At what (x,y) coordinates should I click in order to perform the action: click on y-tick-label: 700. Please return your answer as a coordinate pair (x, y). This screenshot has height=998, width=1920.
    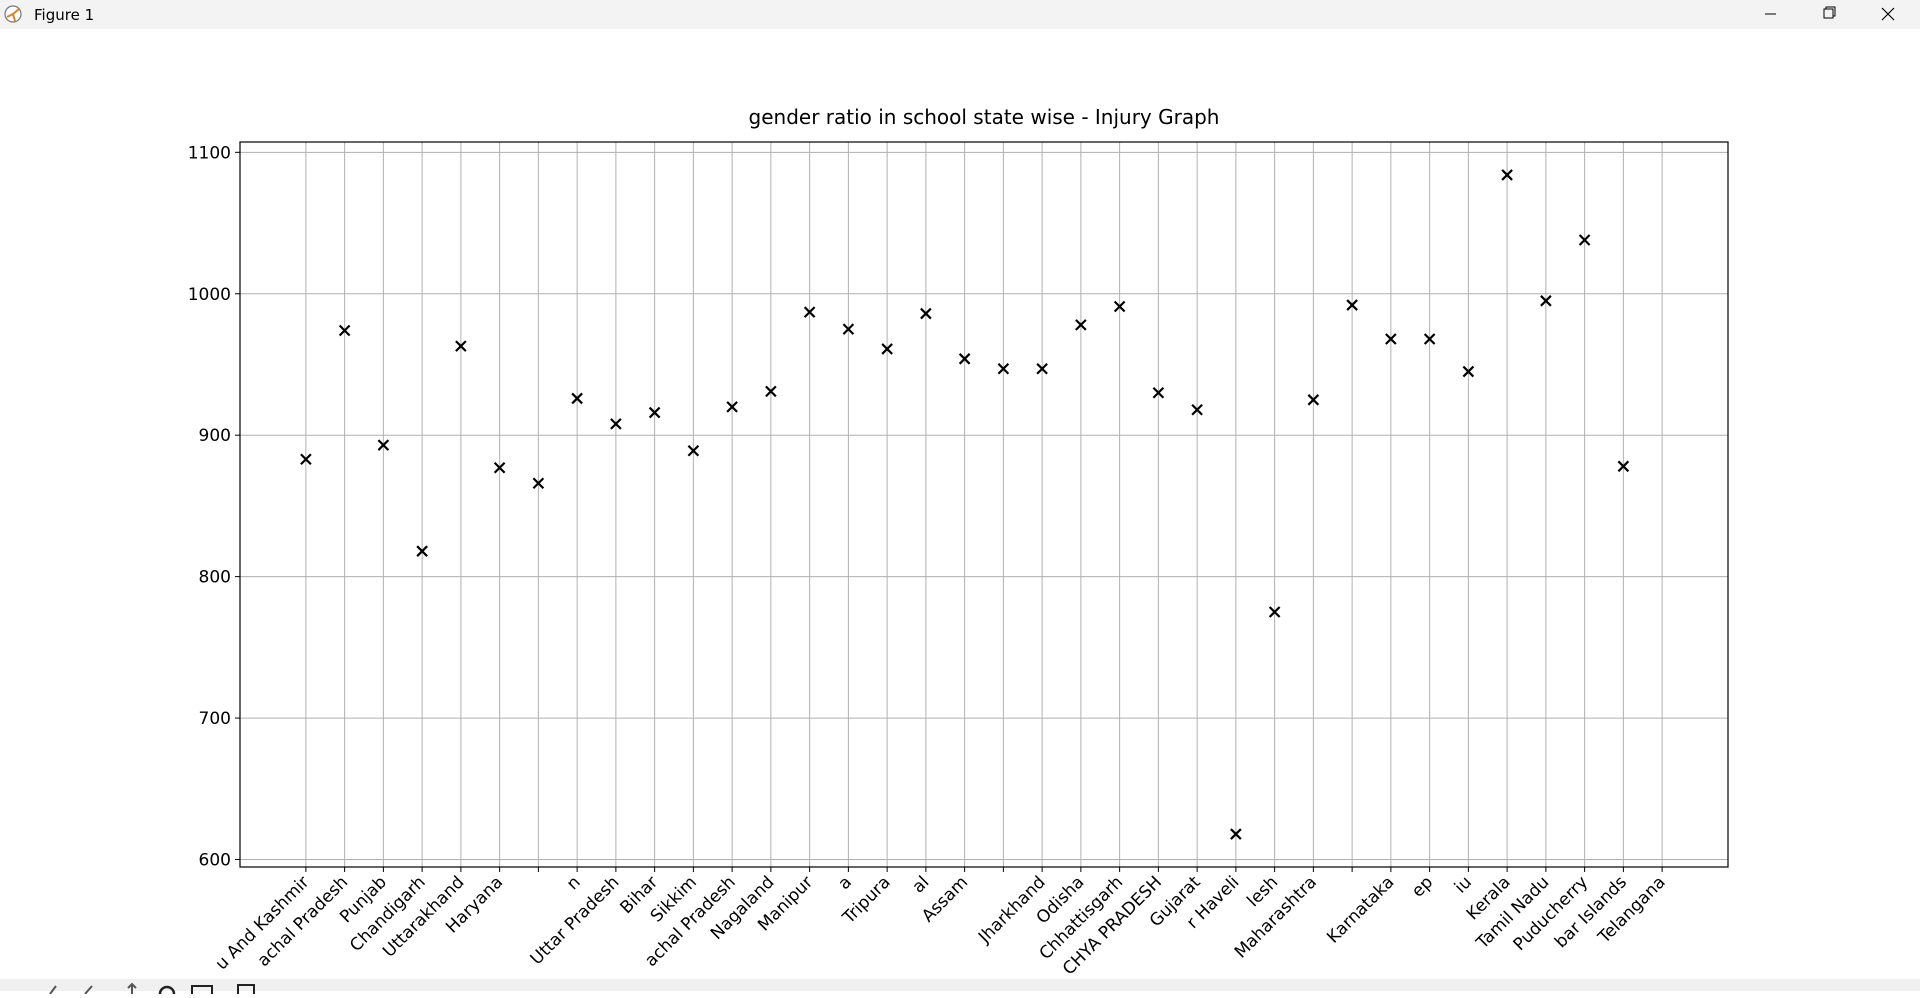
    Looking at the image, I should click on (215, 719).